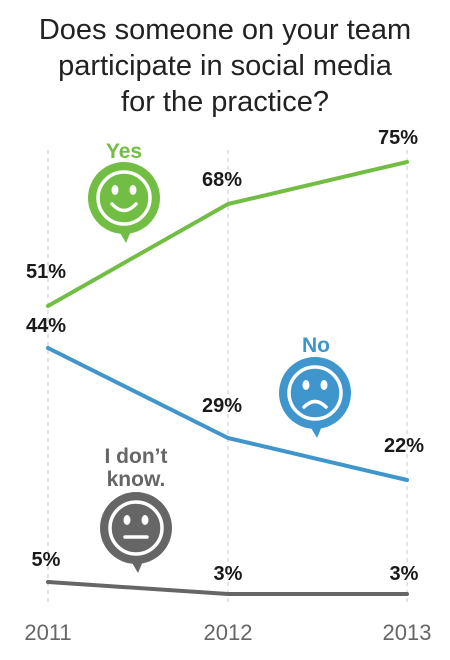  What do you see at coordinates (316, 345) in the screenshot?
I see `series-name-no: No` at bounding box center [316, 345].